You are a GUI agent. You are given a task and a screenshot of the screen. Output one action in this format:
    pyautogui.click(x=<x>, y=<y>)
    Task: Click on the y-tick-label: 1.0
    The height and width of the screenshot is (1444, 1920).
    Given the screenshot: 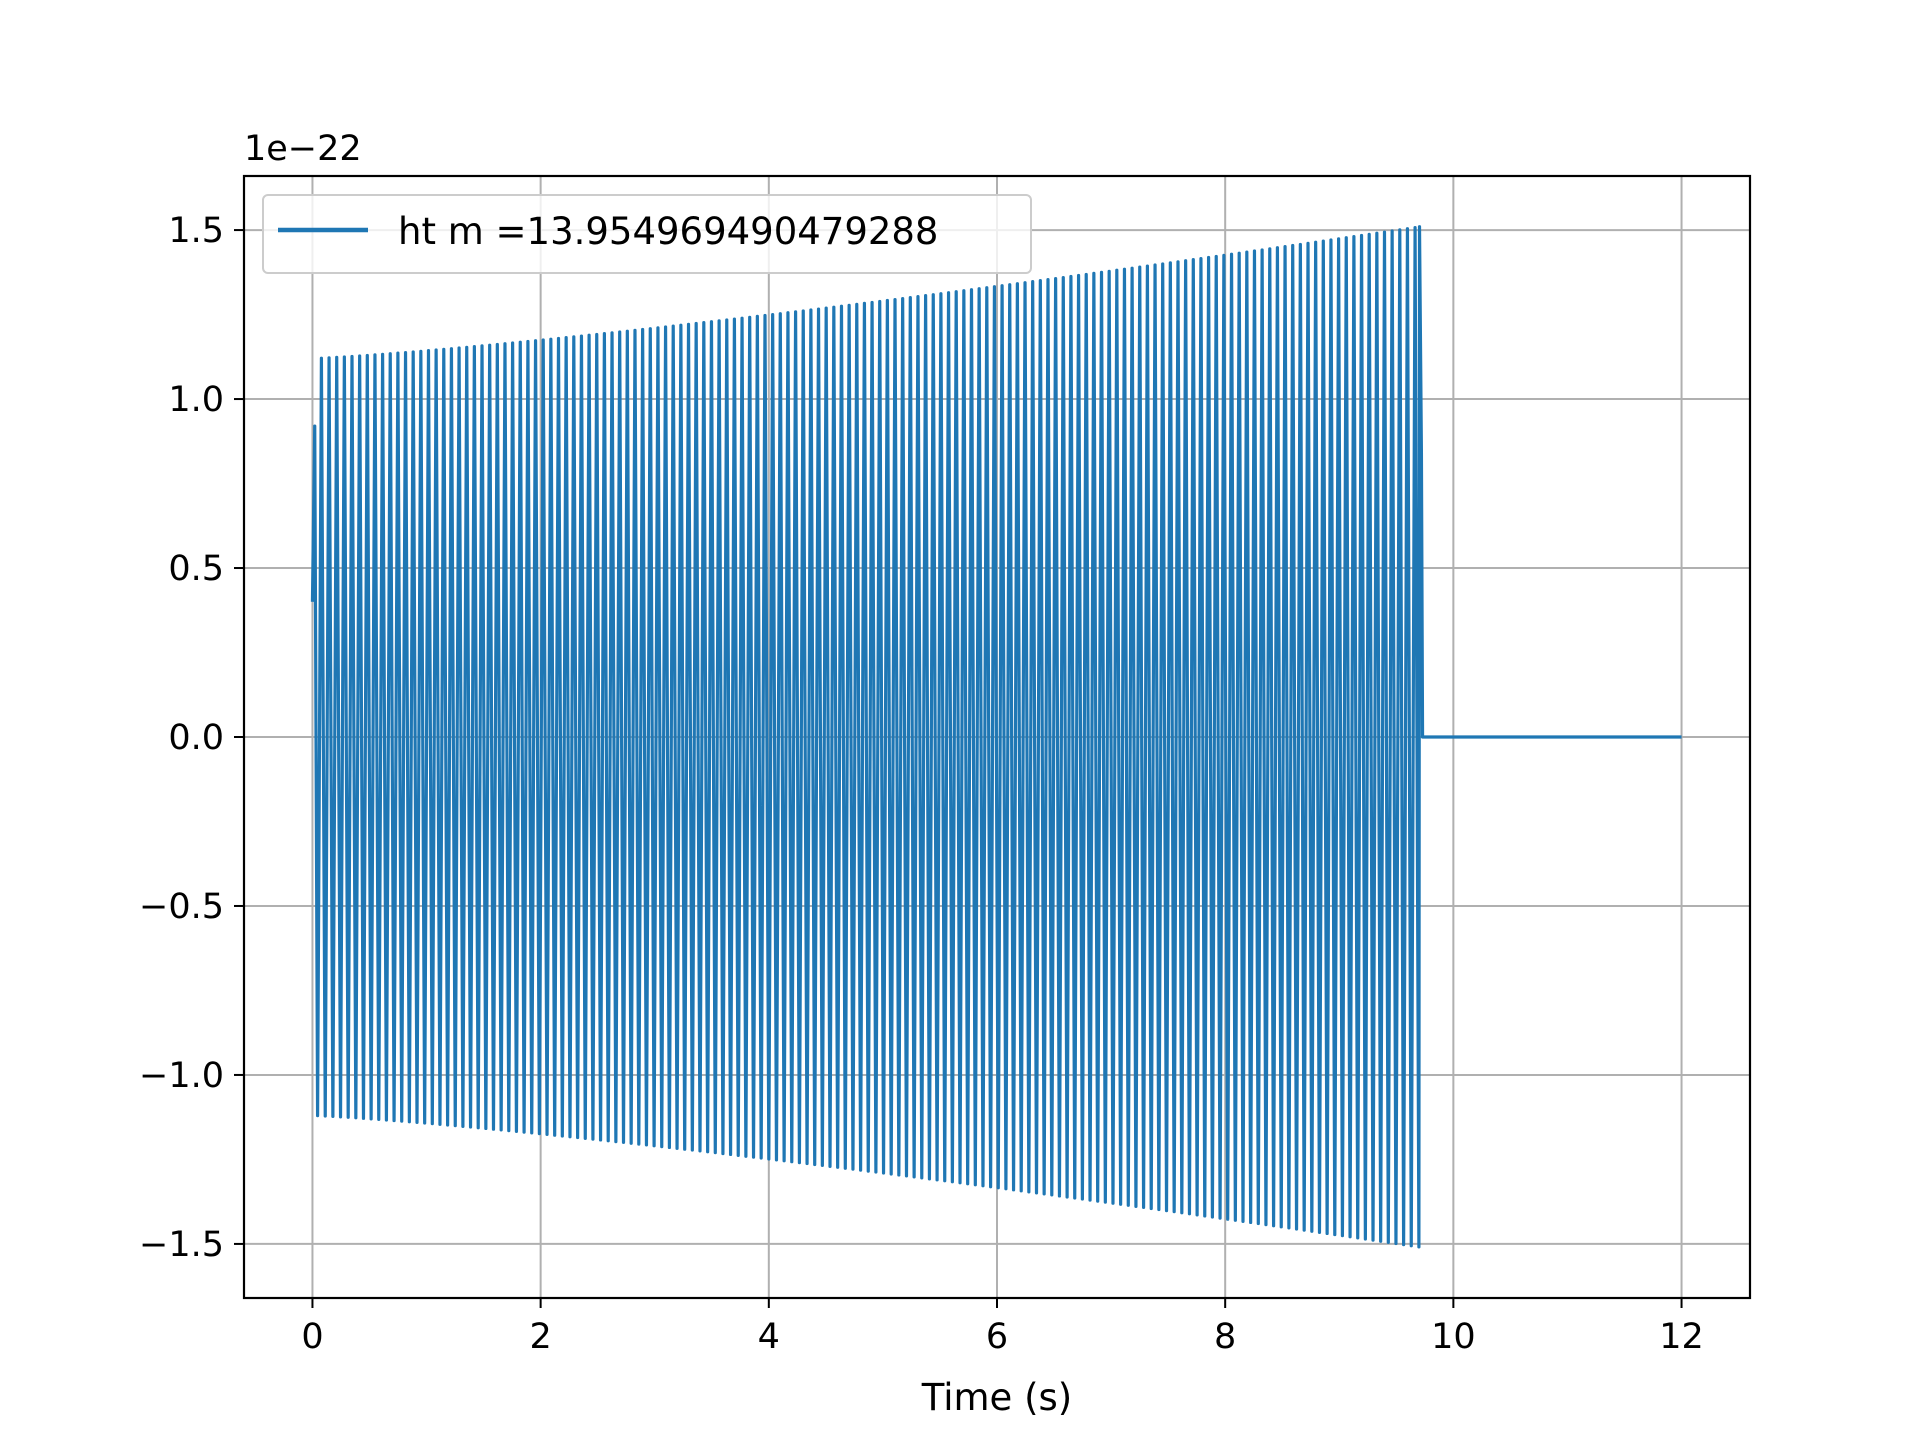 What is the action you would take?
    pyautogui.click(x=196, y=400)
    